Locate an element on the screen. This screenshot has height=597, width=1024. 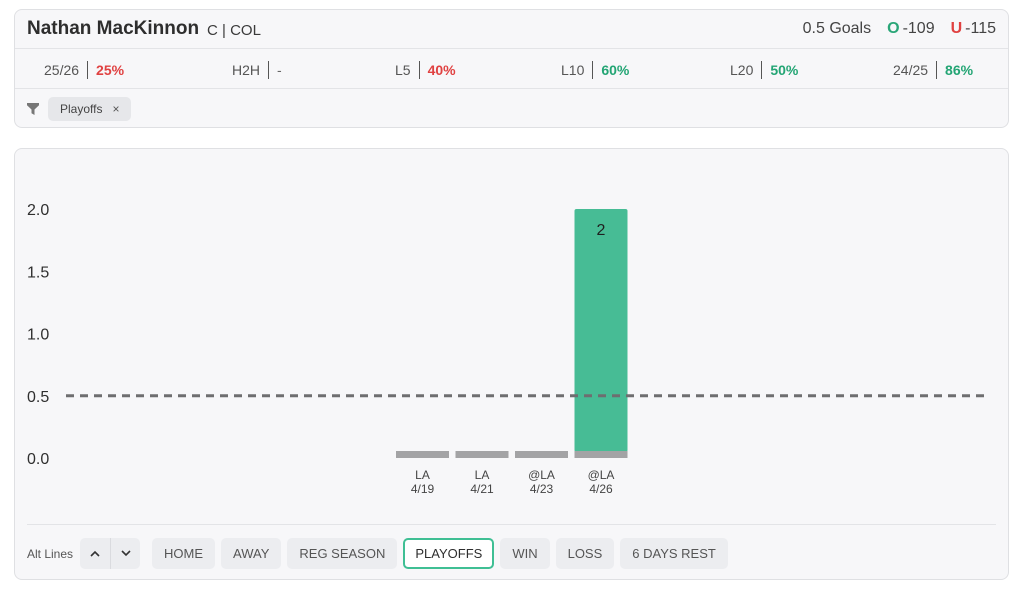
stat-label: L20 is located at coordinates (742, 70).